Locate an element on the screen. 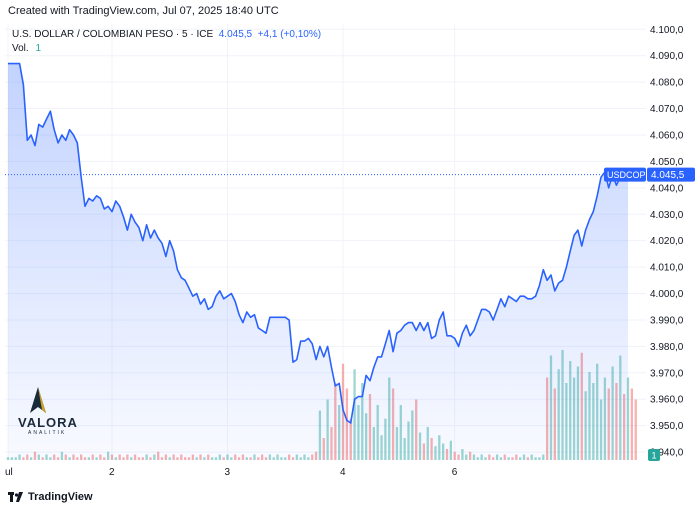  symbol-tag-box is located at coordinates (625, 174).